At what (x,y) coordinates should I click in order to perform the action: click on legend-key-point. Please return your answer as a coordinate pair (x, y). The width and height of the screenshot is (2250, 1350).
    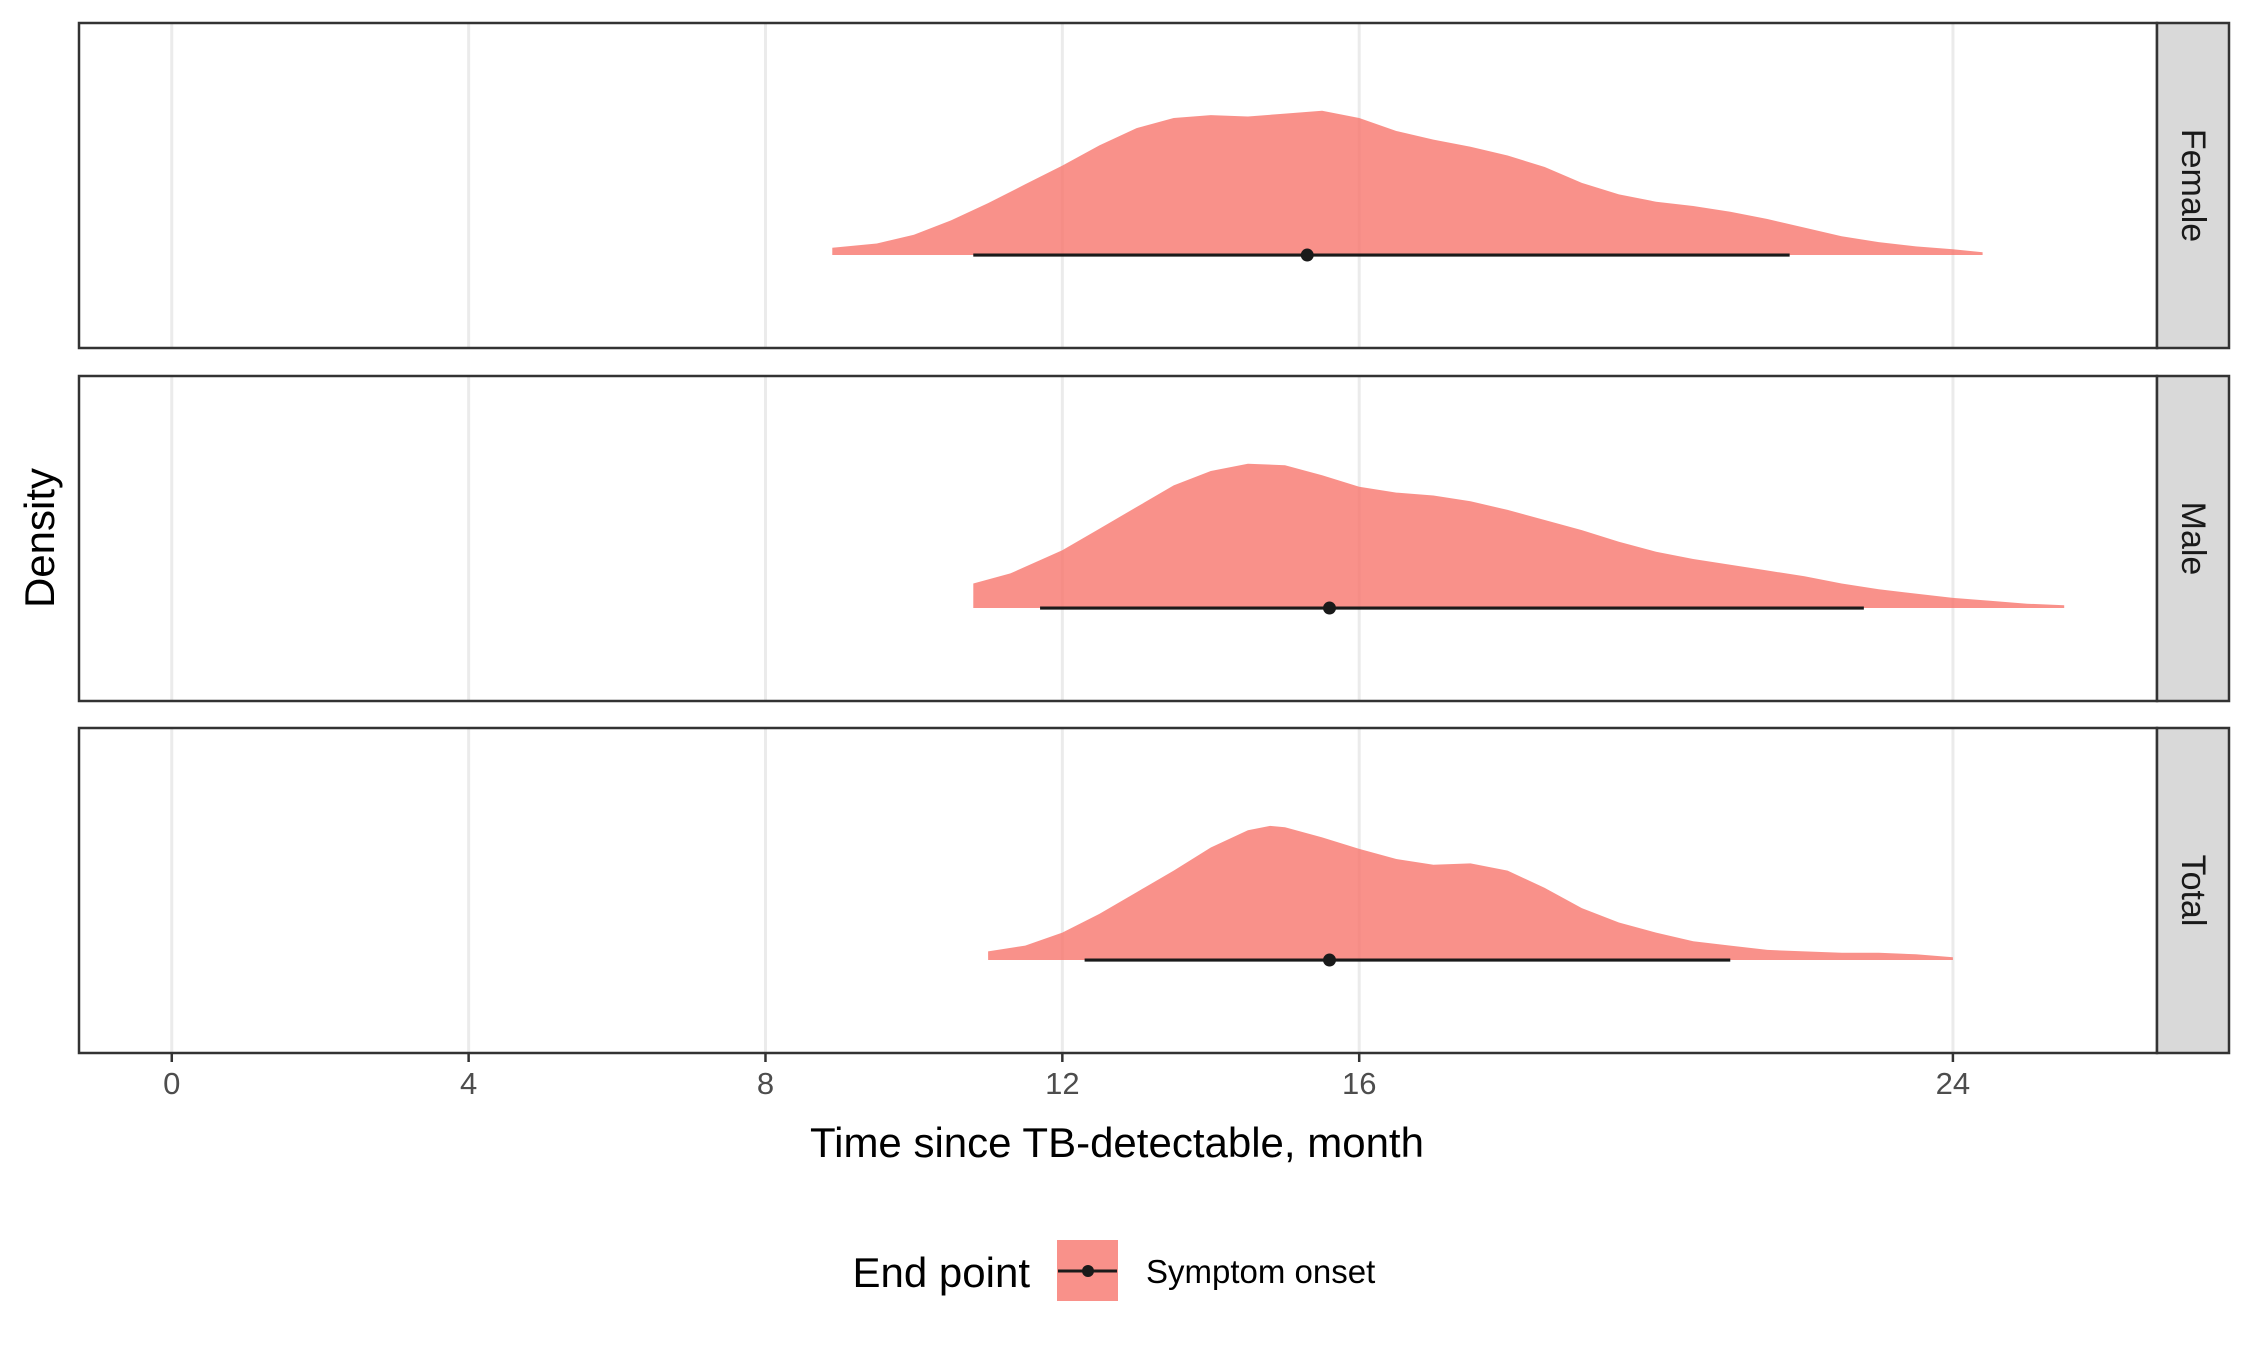
    Looking at the image, I should click on (1088, 1271).